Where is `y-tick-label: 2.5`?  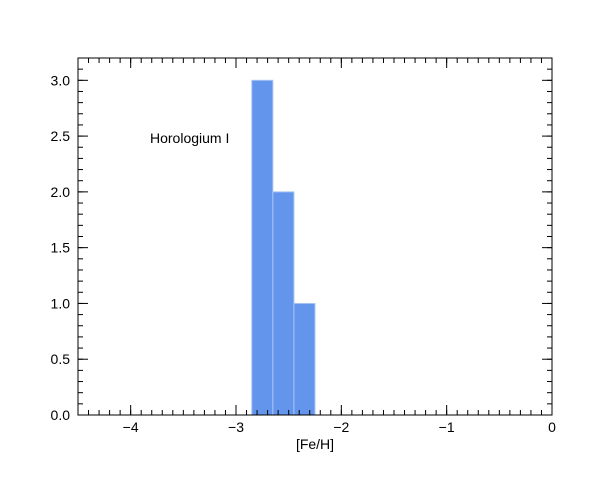
y-tick-label: 2.5 is located at coordinates (61, 136).